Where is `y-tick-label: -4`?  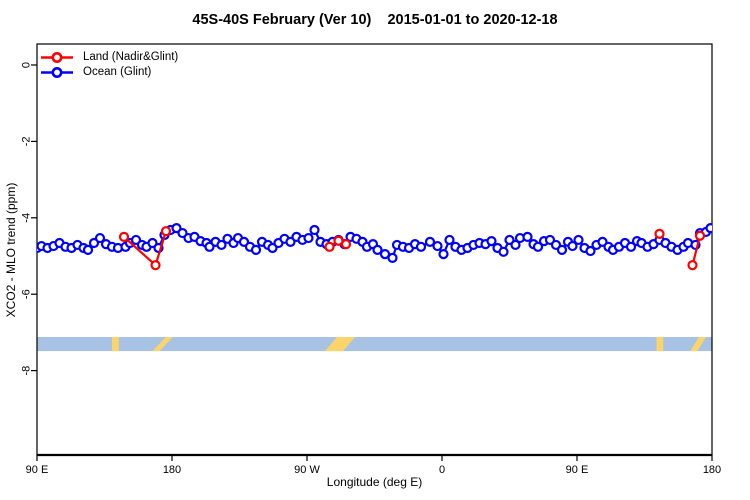 y-tick-label: -4 is located at coordinates (27, 218).